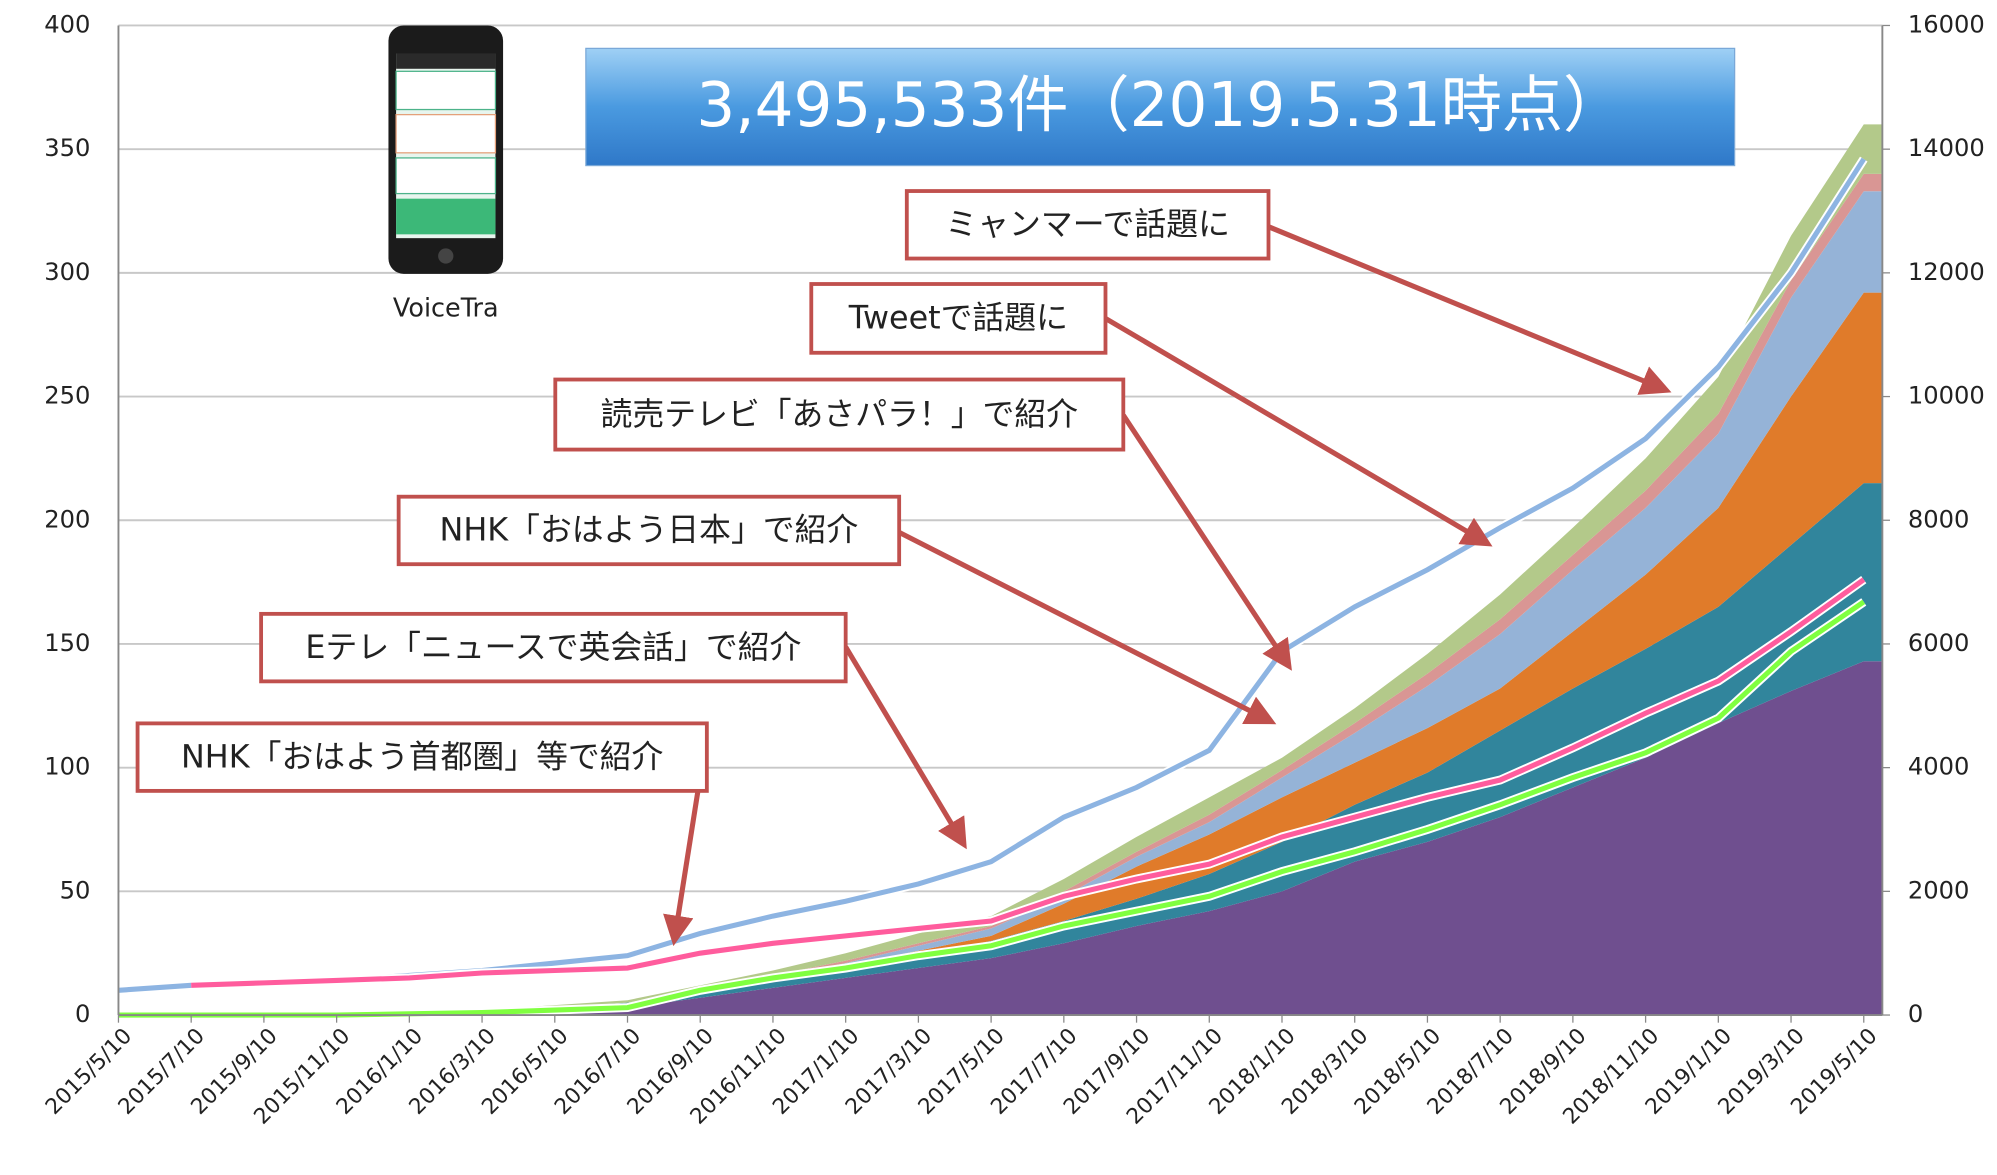  What do you see at coordinates (75, 890) in the screenshot?
I see `y-tick-label: 50` at bounding box center [75, 890].